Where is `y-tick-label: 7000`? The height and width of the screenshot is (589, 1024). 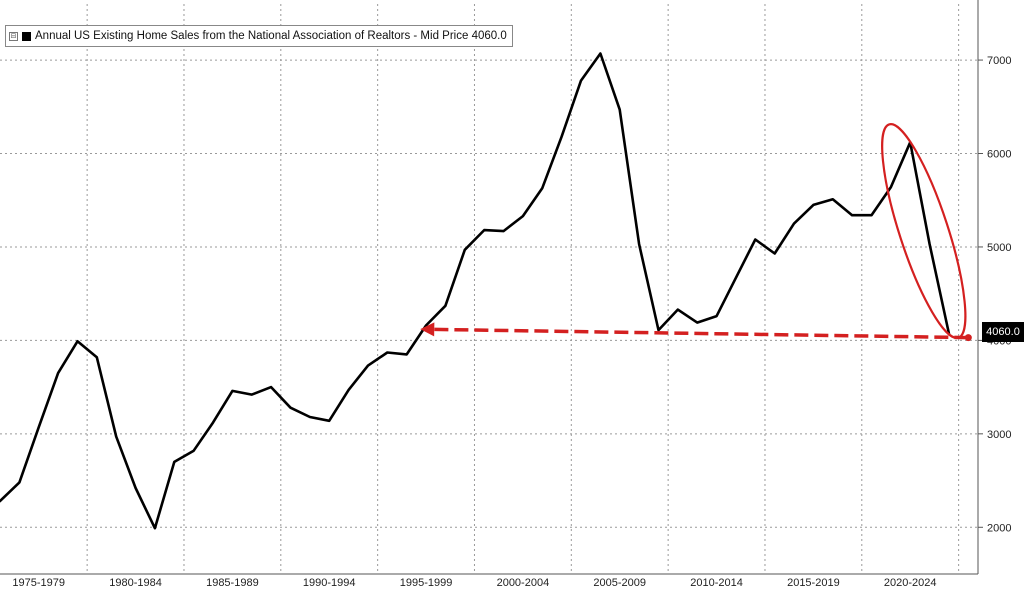 y-tick-label: 7000 is located at coordinates (999, 61).